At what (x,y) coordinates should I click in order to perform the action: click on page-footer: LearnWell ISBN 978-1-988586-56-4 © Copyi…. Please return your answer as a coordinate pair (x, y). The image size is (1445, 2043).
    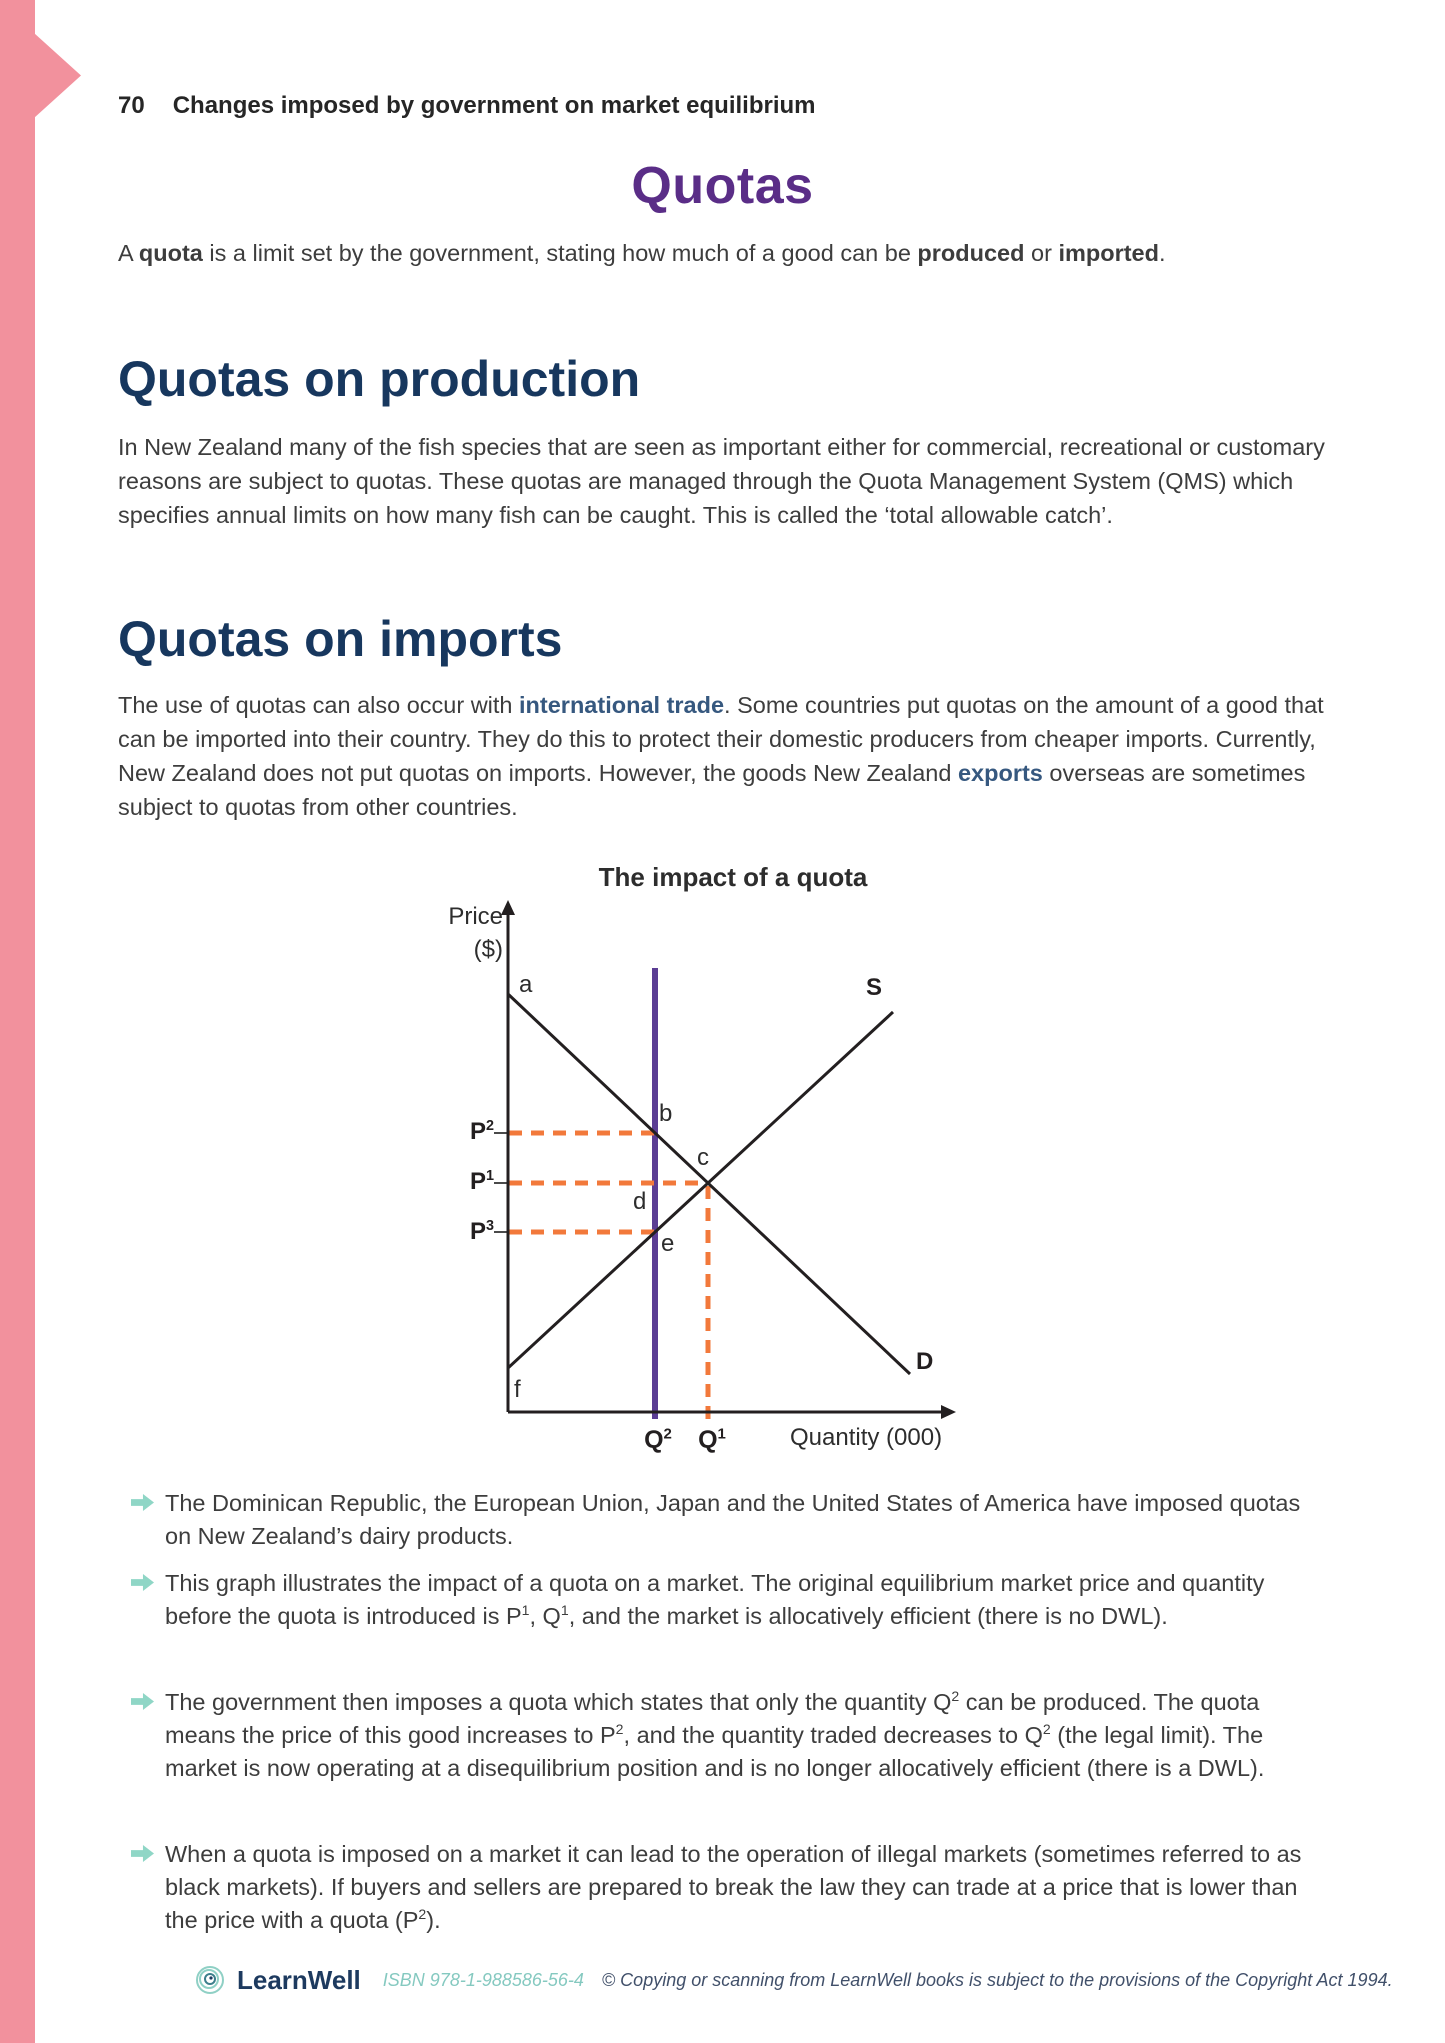
    Looking at the image, I should click on (793, 1980).